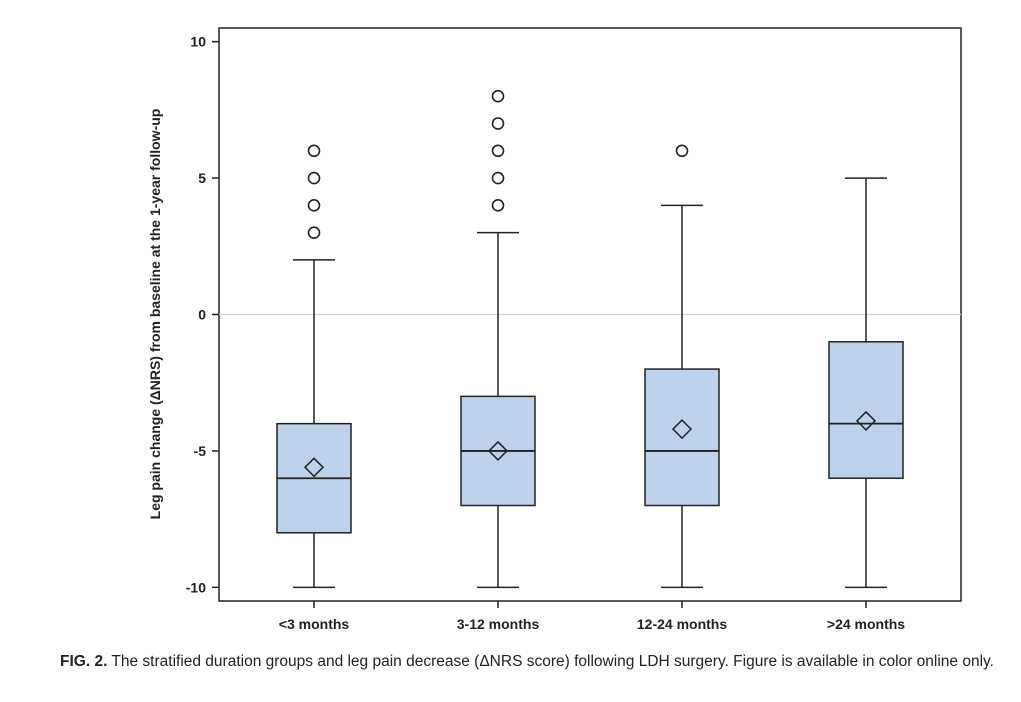 The height and width of the screenshot is (702, 1021). I want to click on x-tick-label: 12-24 months, so click(682, 624).